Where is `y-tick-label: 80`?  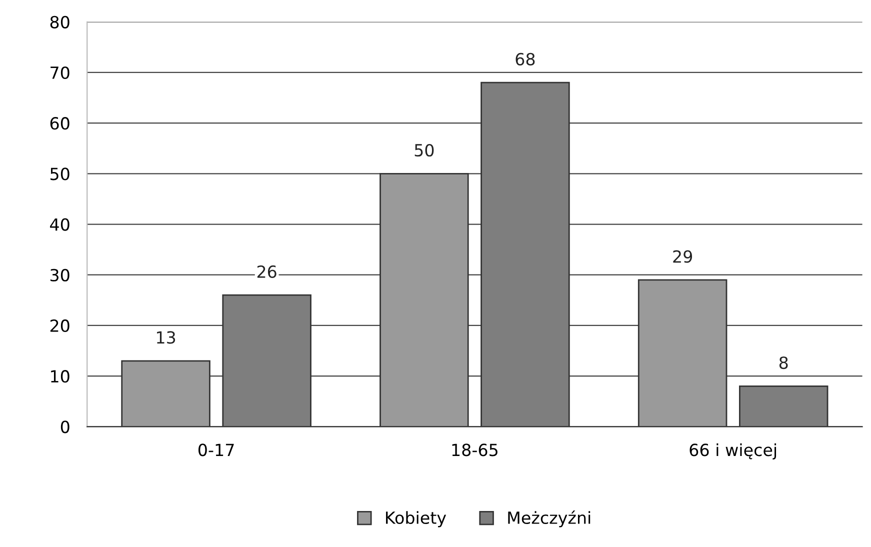 y-tick-label: 80 is located at coordinates (60, 22).